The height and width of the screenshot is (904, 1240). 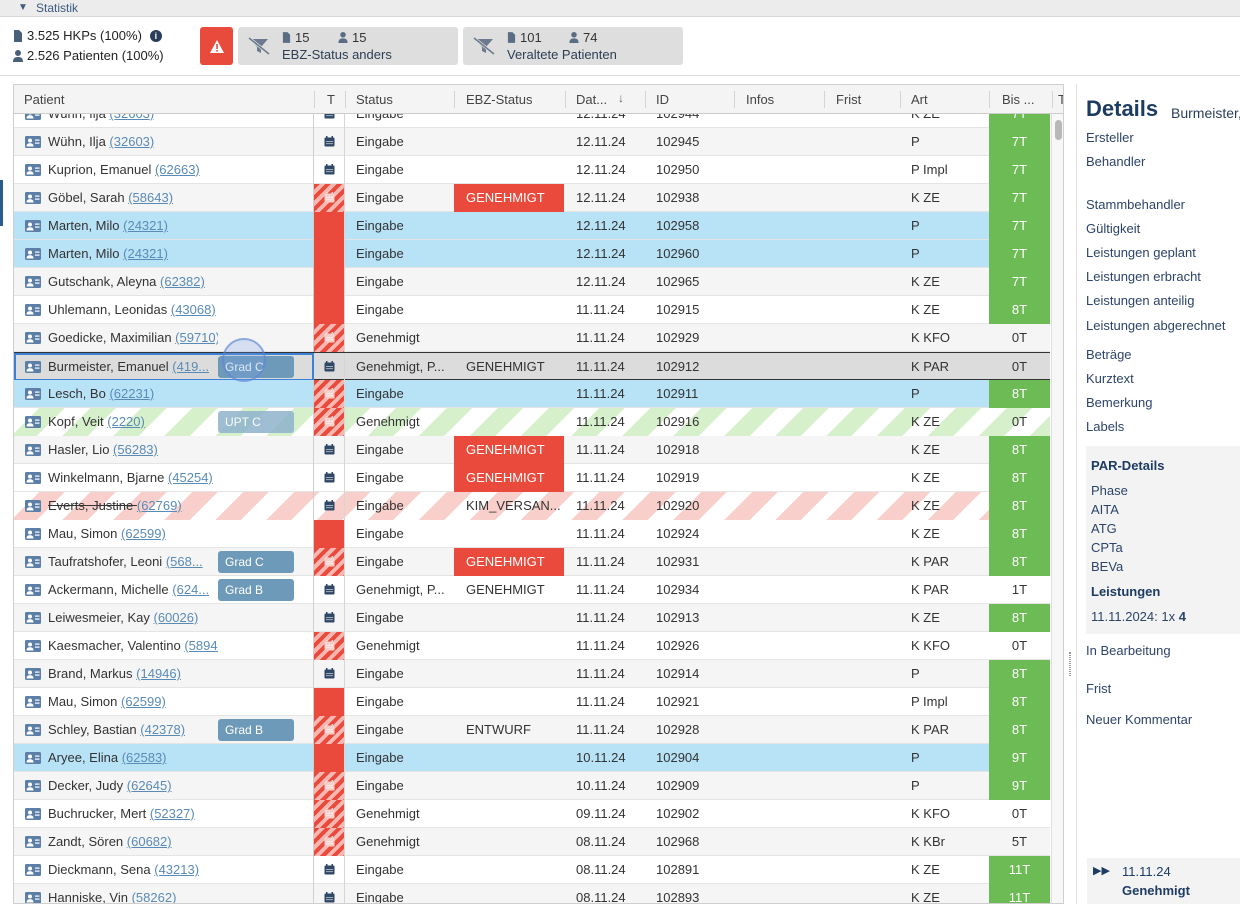 I want to click on detail-gueltigkeit: Gültigkeit, so click(x=1113, y=228).